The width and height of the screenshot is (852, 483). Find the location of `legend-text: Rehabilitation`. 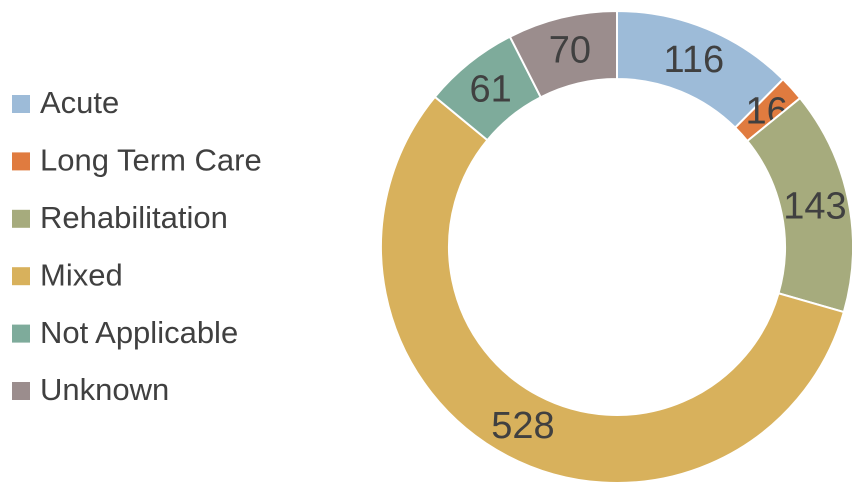

legend-text: Rehabilitation is located at coordinates (134, 217).